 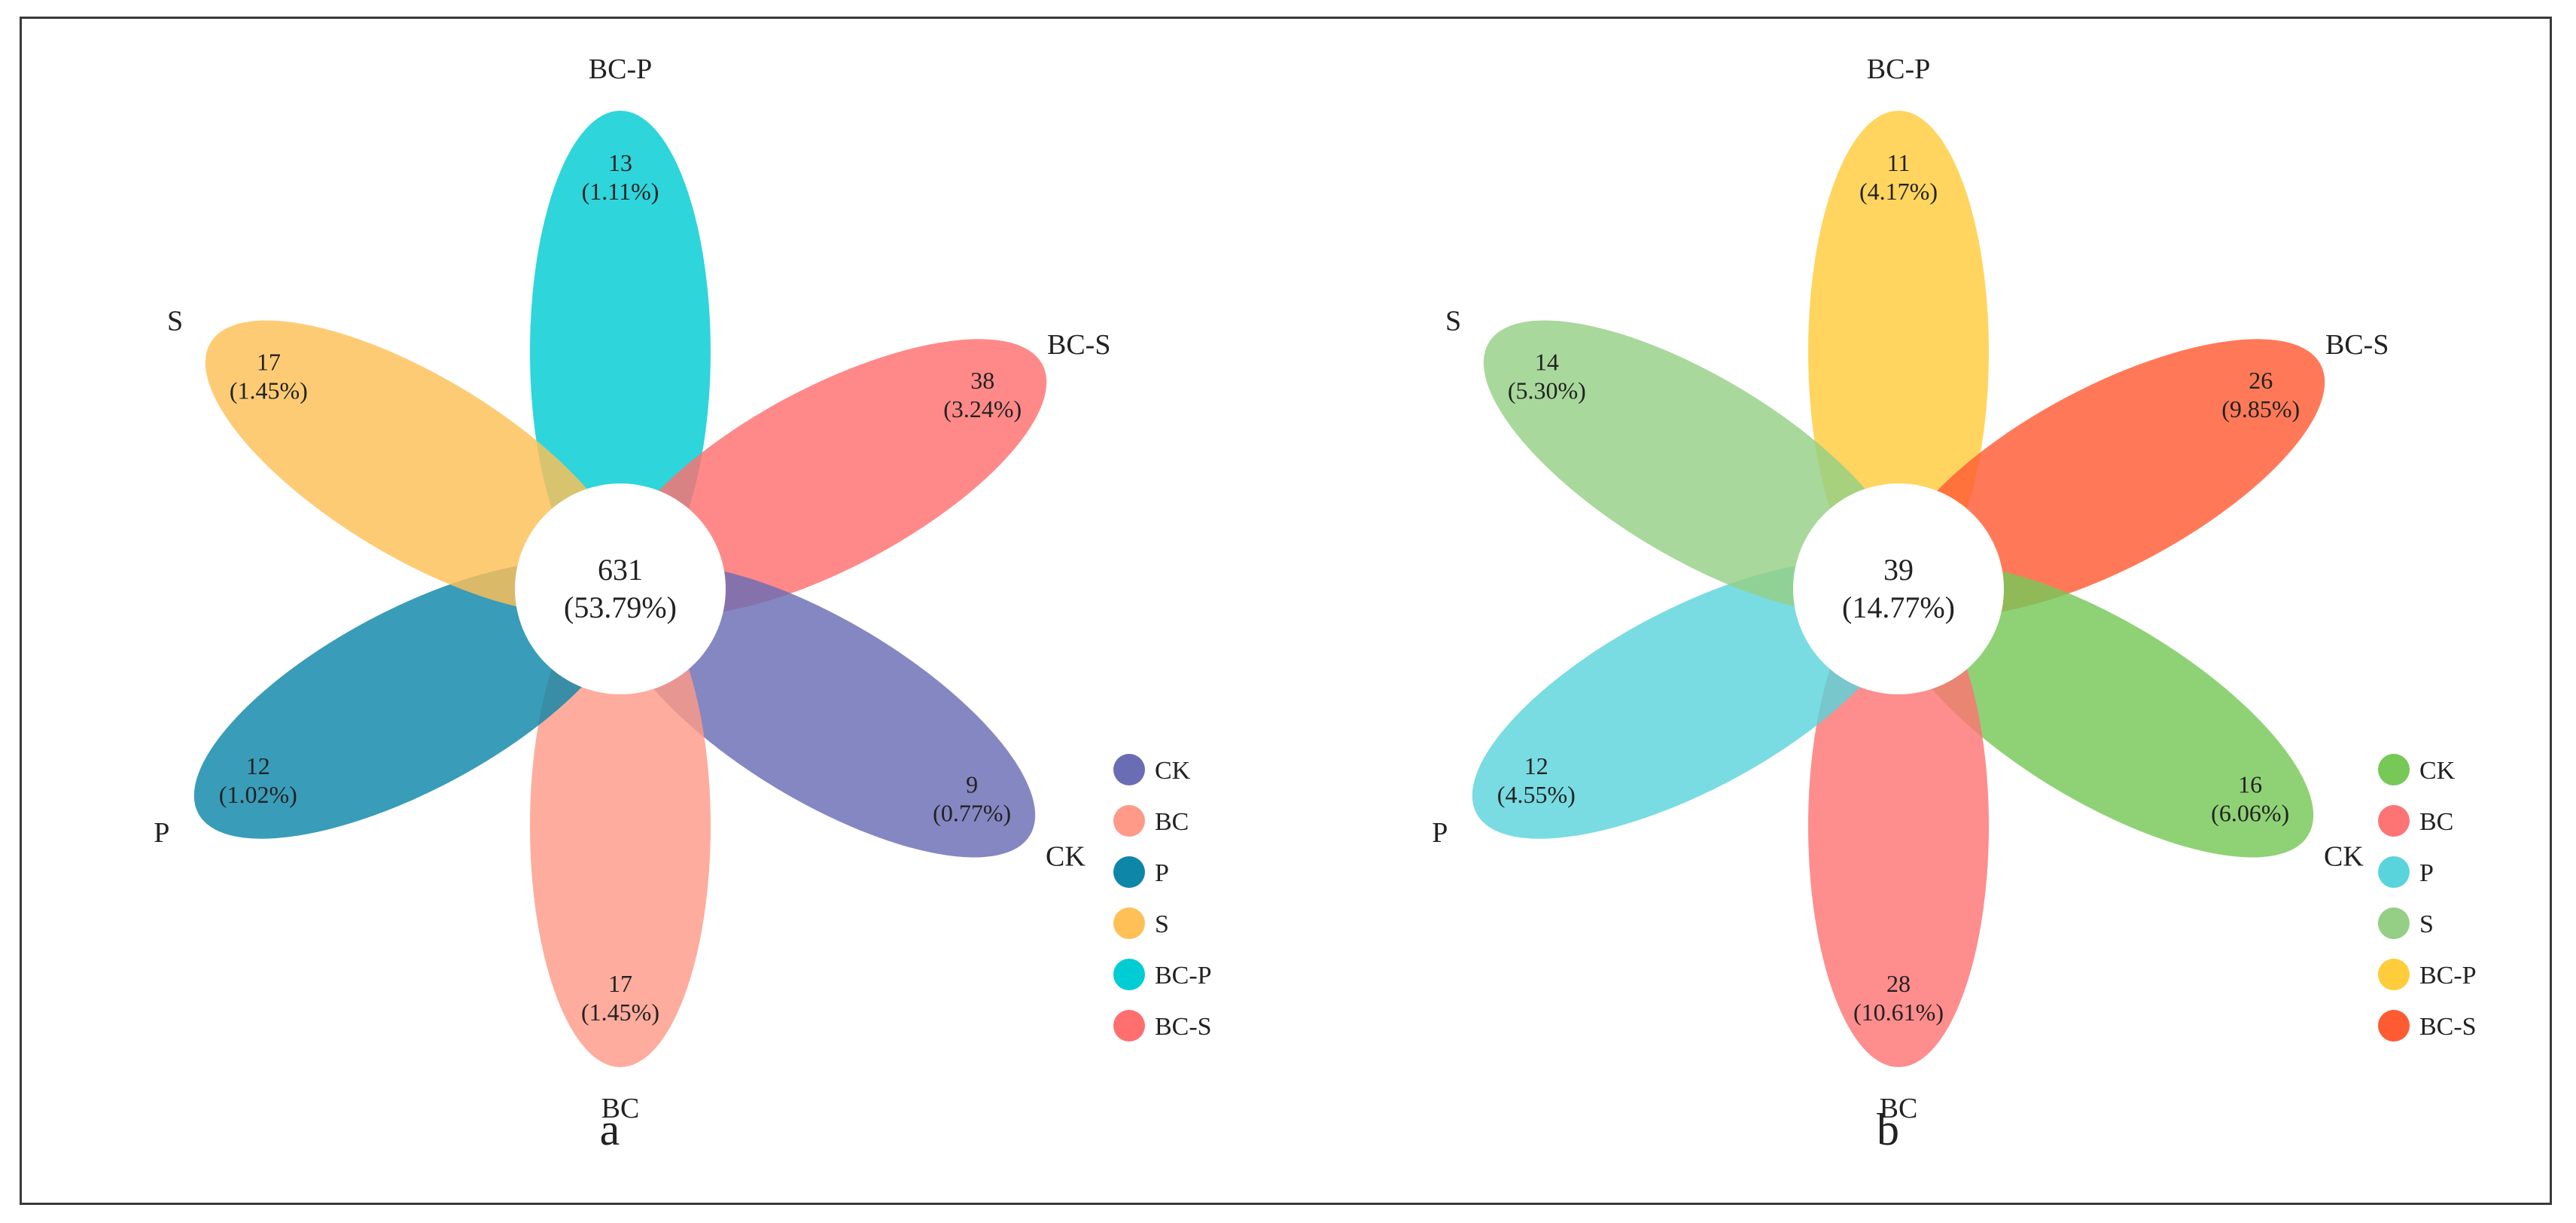 I want to click on petal-percent-bc-p: (4.17%), so click(x=1899, y=191).